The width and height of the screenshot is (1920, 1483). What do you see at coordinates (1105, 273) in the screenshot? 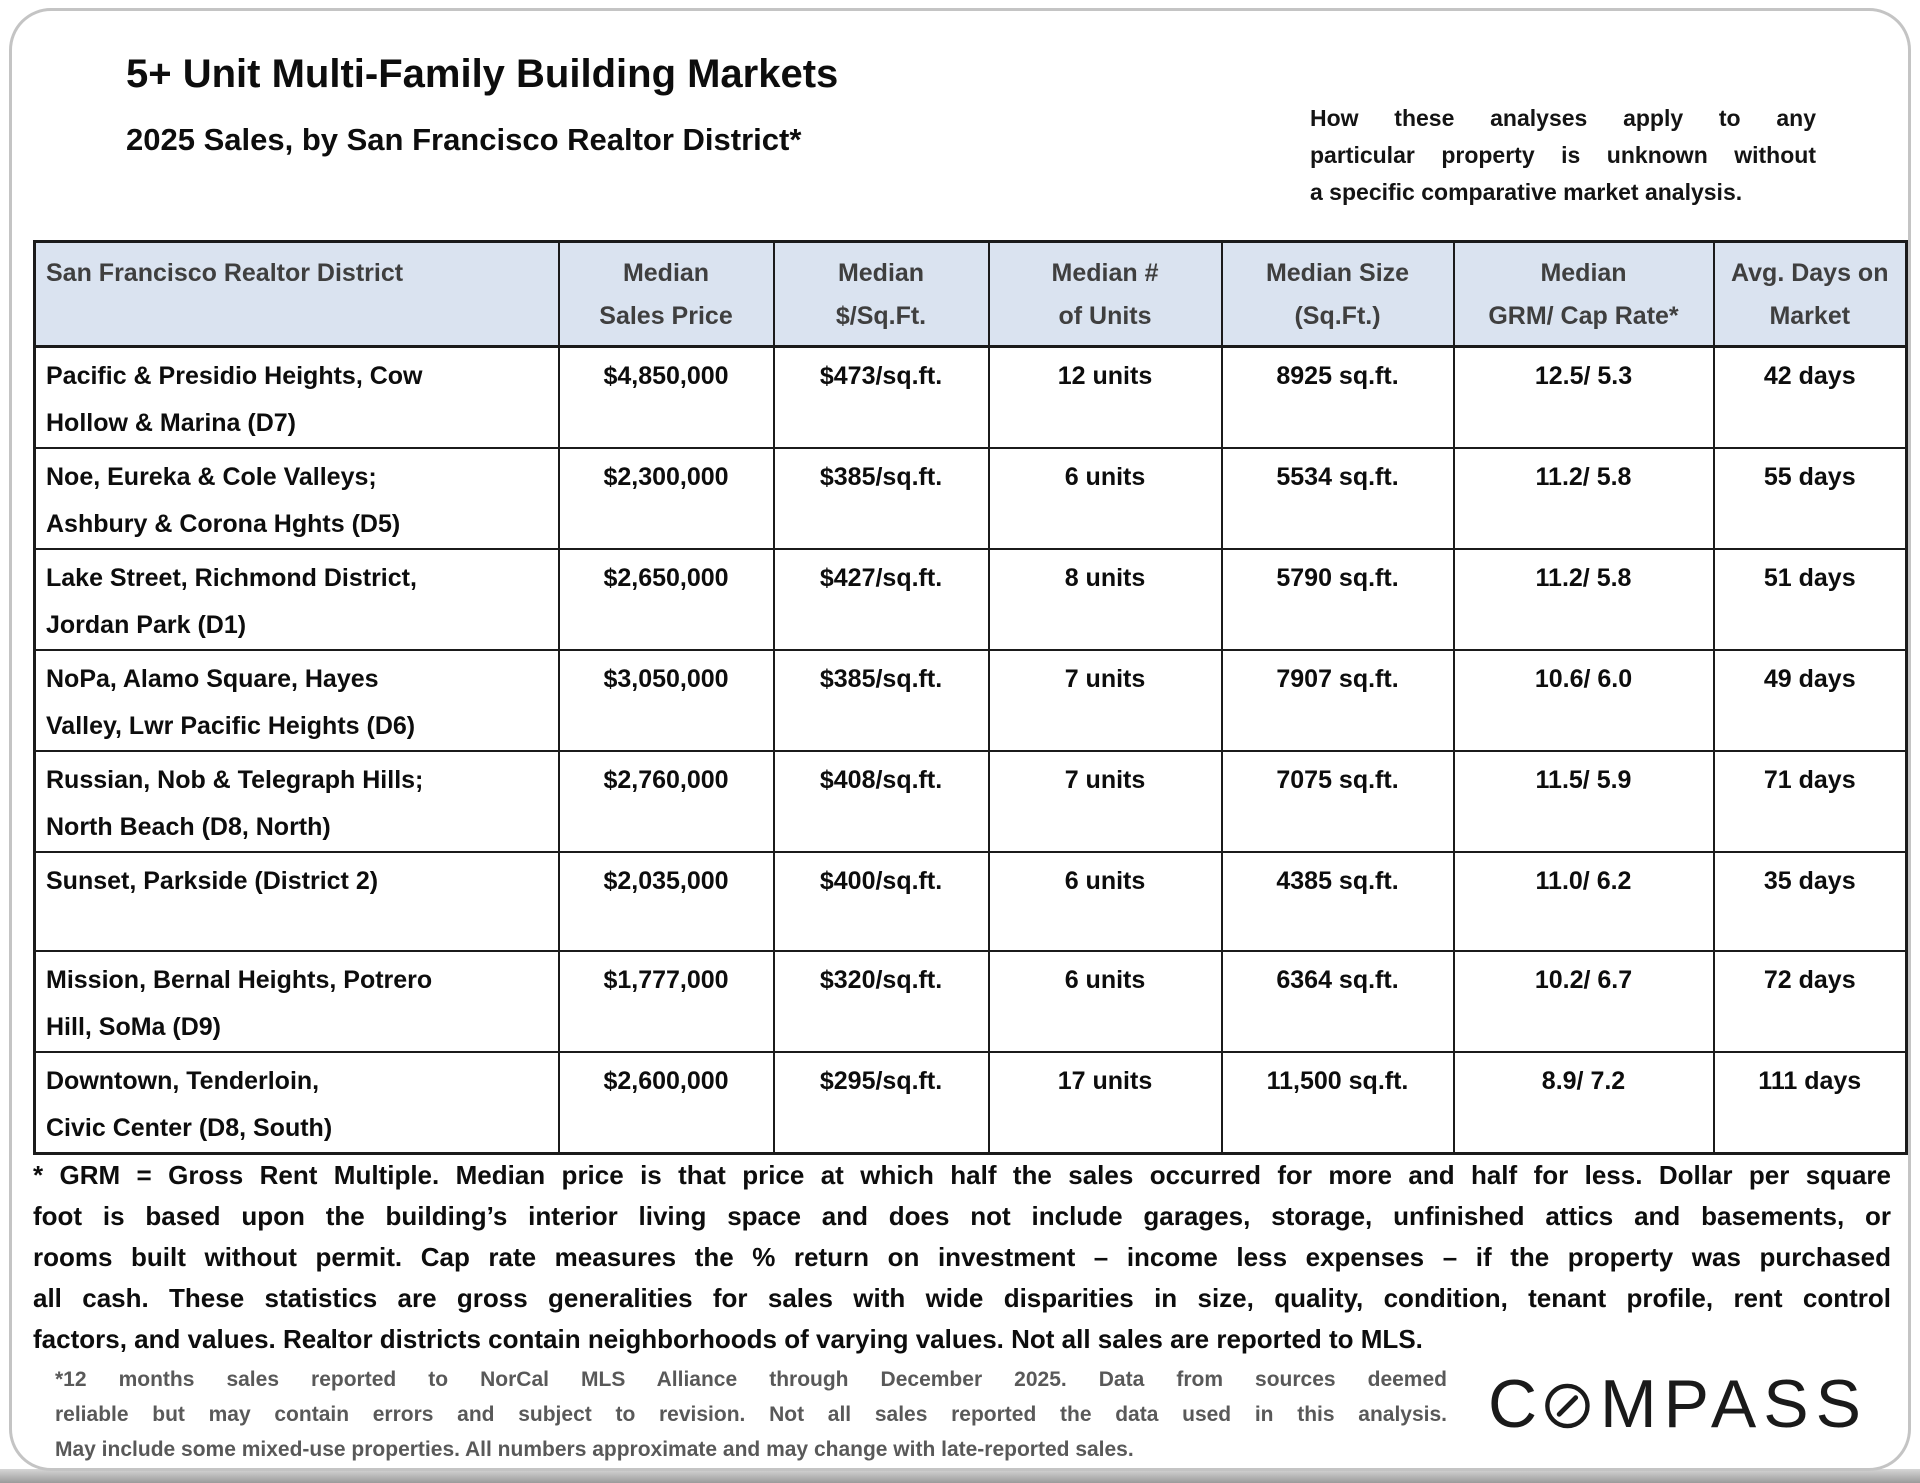
I see `column-header-text: Median #` at bounding box center [1105, 273].